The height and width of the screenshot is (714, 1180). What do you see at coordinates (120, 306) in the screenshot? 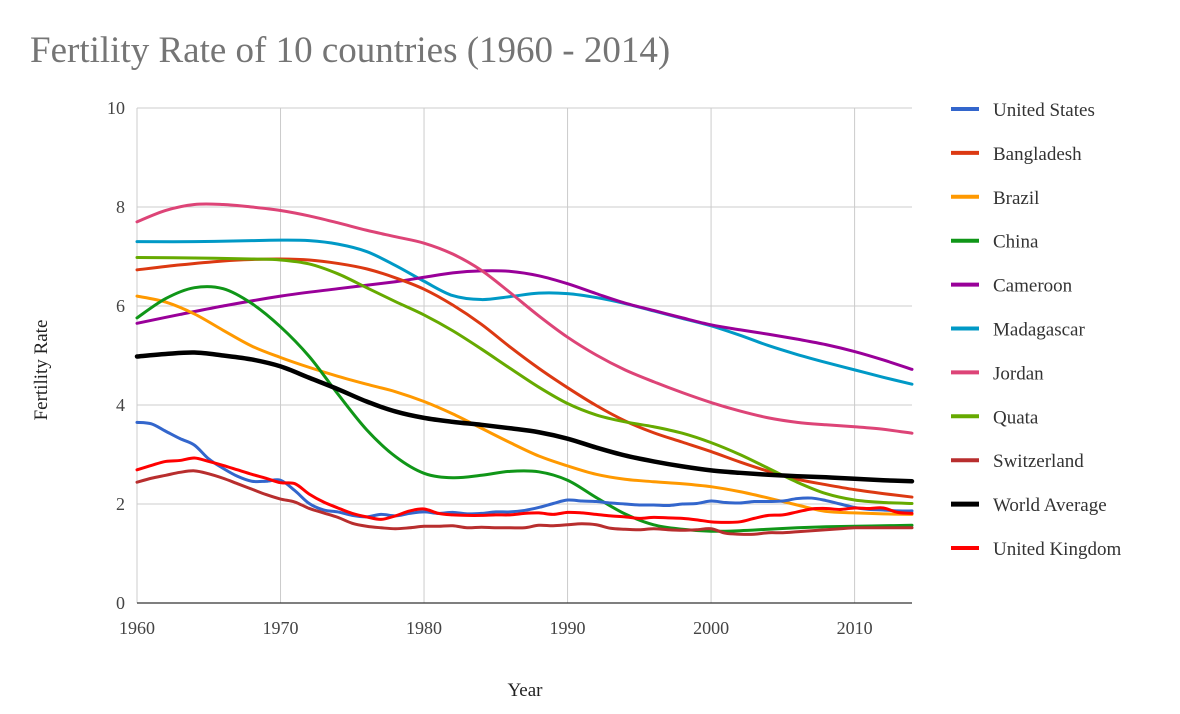
I see `y-tick-label: 6` at bounding box center [120, 306].